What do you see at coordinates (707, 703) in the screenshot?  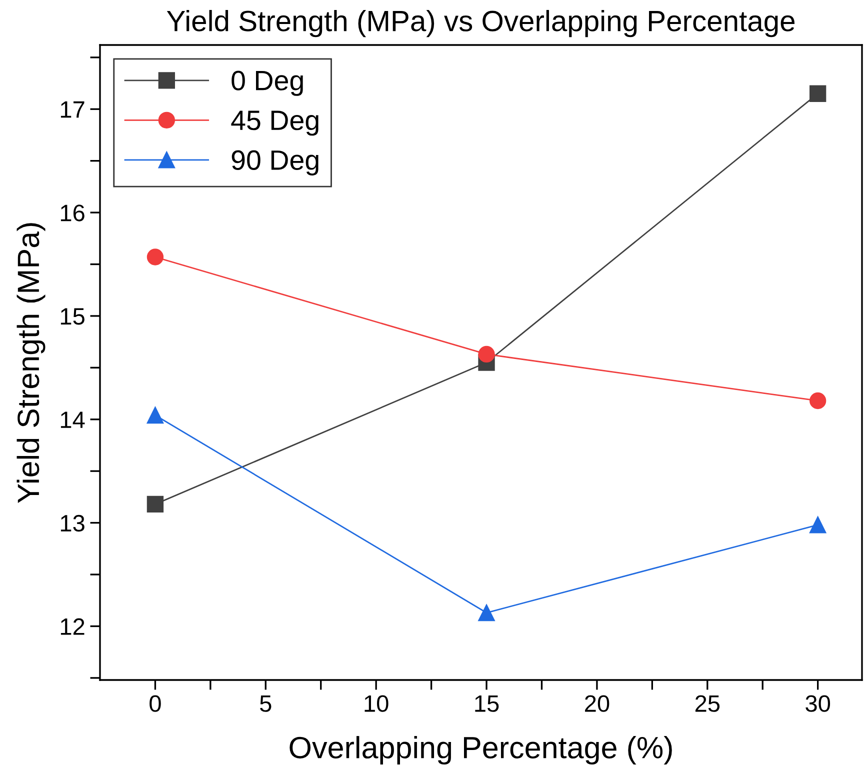 I see `x-tick-label: 25` at bounding box center [707, 703].